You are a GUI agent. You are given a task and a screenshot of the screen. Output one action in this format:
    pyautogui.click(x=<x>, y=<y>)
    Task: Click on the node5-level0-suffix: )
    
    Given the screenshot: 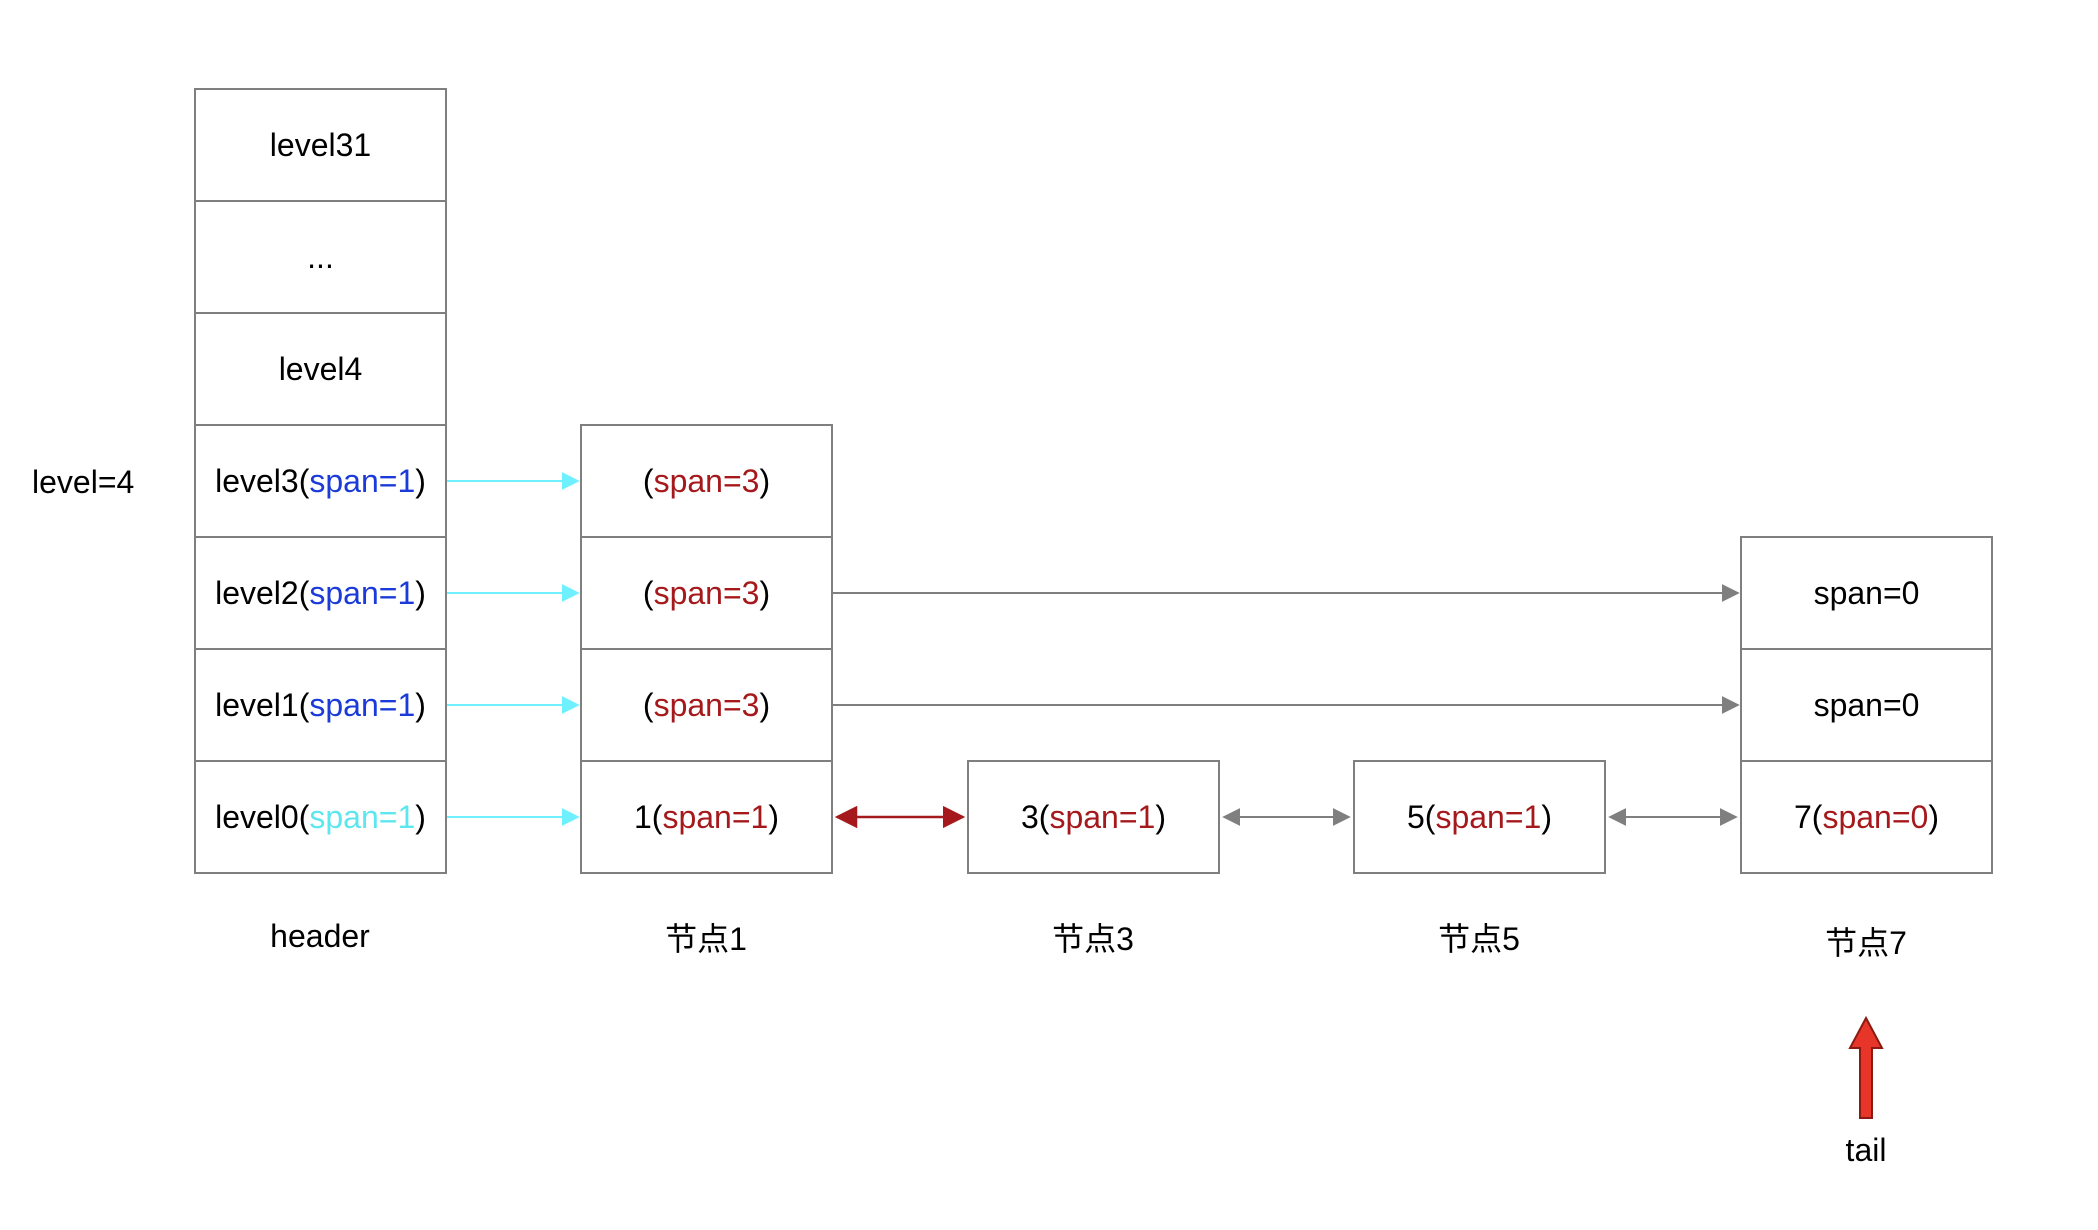 What is the action you would take?
    pyautogui.click(x=1546, y=816)
    